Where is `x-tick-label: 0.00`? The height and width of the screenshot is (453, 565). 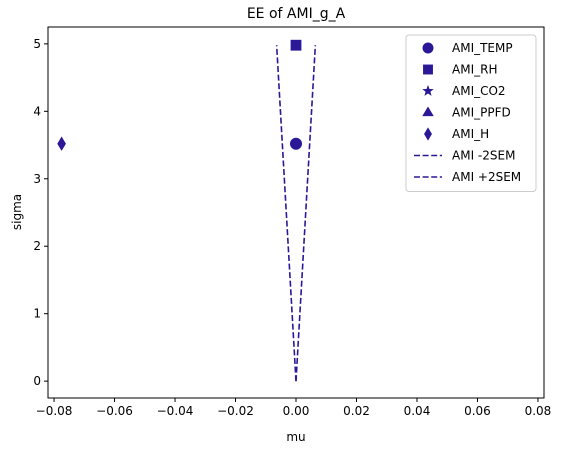
x-tick-label: 0.00 is located at coordinates (296, 411).